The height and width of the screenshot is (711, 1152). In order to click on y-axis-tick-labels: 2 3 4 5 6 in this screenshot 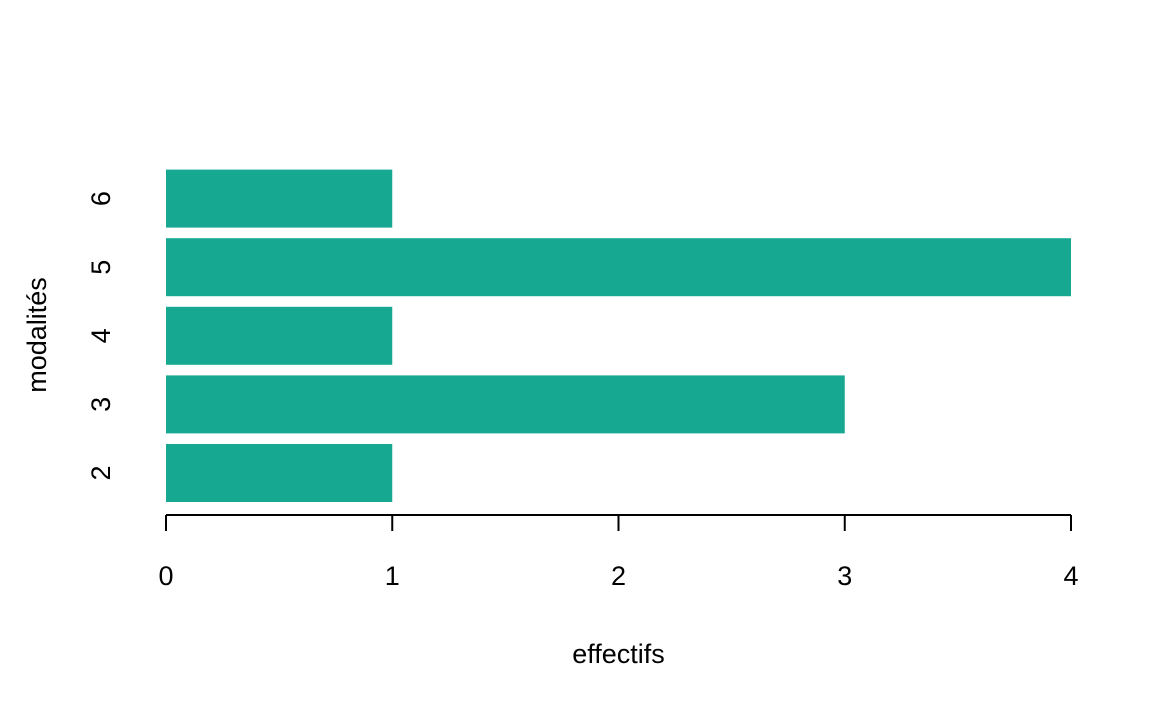, I will do `click(101, 335)`.